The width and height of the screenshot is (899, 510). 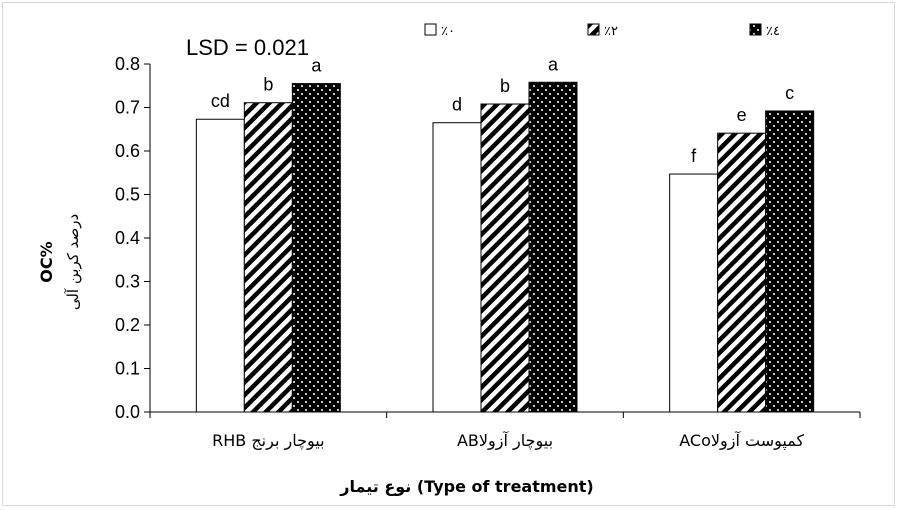 What do you see at coordinates (73, 262) in the screenshot?
I see `y-axis-subtitle: درصد کربن آلی` at bounding box center [73, 262].